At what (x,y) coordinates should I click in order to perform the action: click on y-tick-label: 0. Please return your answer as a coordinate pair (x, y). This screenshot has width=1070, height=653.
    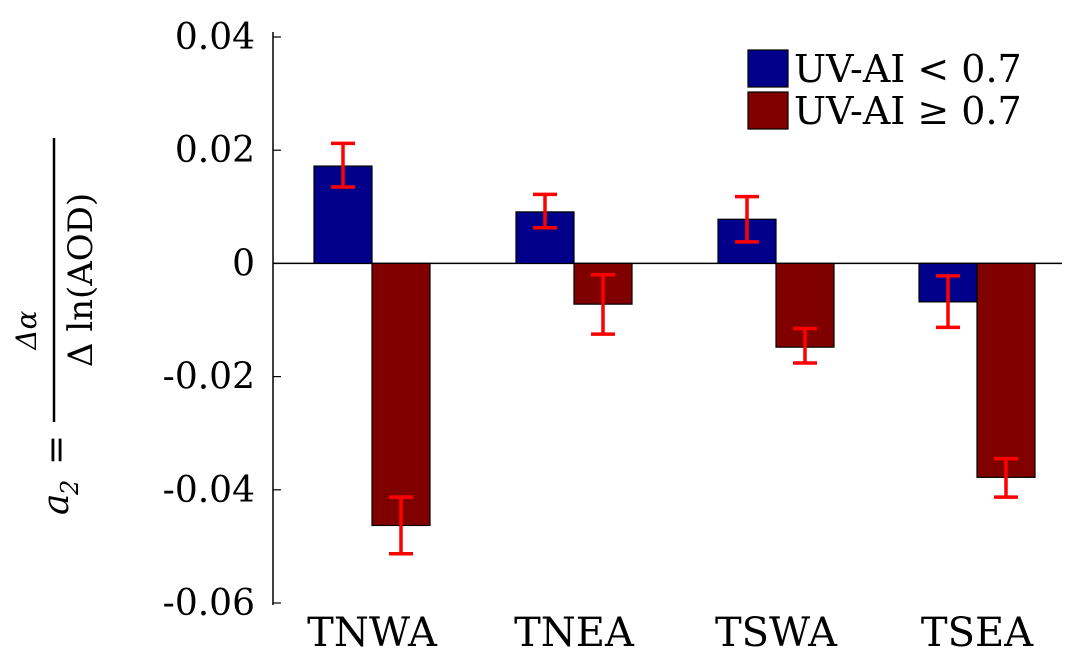
    Looking at the image, I should click on (243, 263).